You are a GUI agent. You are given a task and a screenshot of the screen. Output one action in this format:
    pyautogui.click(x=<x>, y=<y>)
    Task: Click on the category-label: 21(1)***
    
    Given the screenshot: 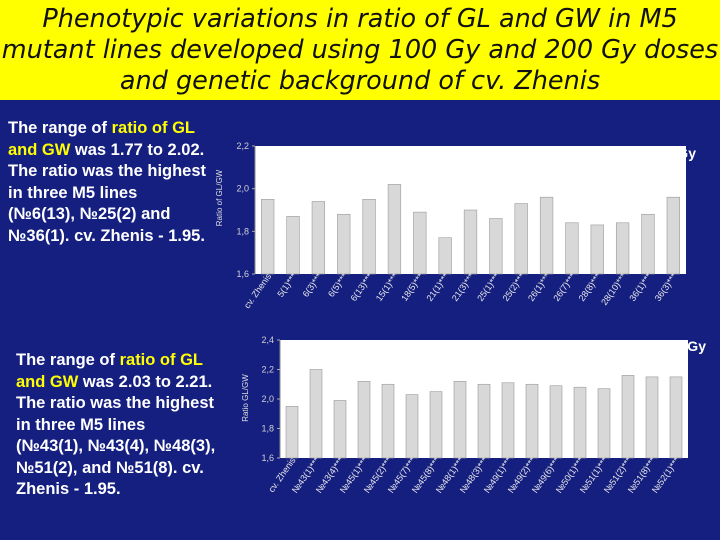 What is the action you would take?
    pyautogui.click(x=438, y=287)
    